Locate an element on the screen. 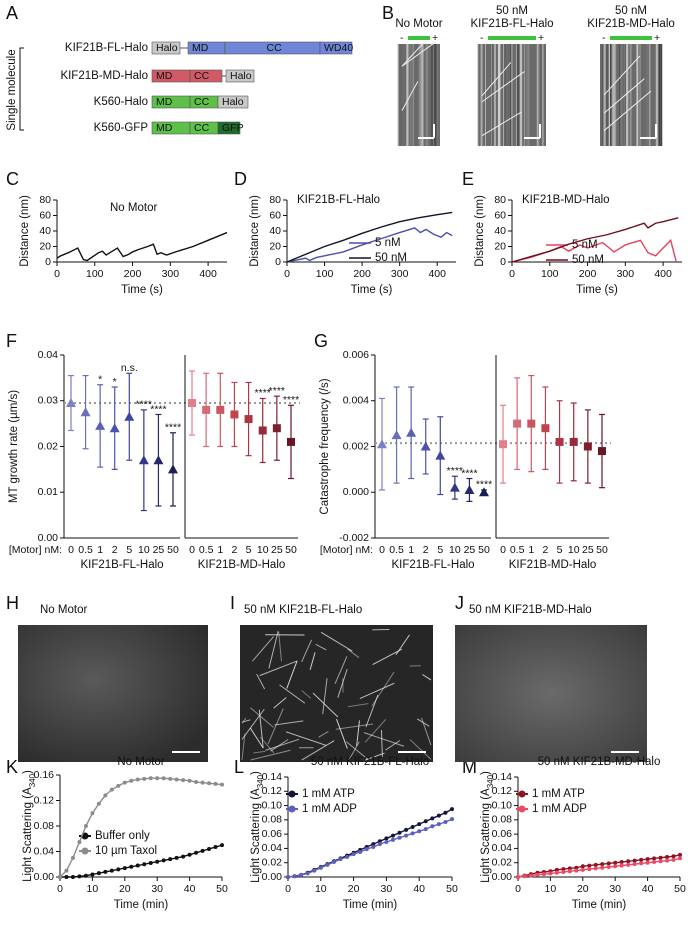  x-tick-label: 400 is located at coordinates (663, 274).